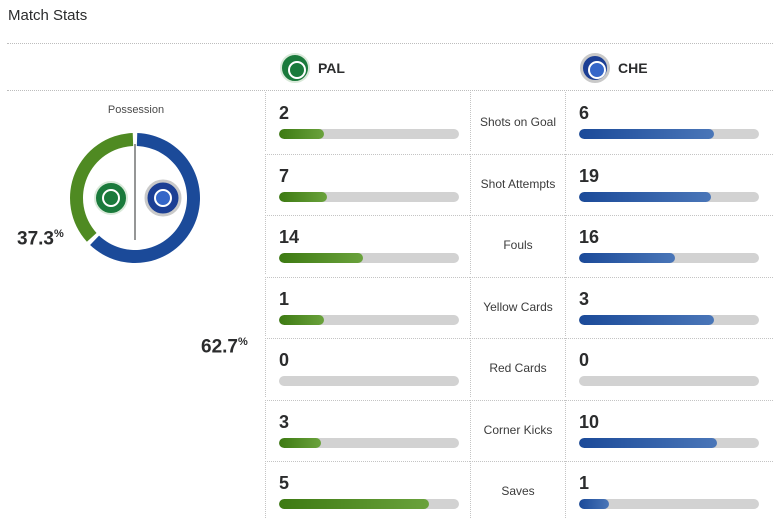  Describe the element at coordinates (367, 121) in the screenshot. I see `stat-home-cell: 2` at that location.